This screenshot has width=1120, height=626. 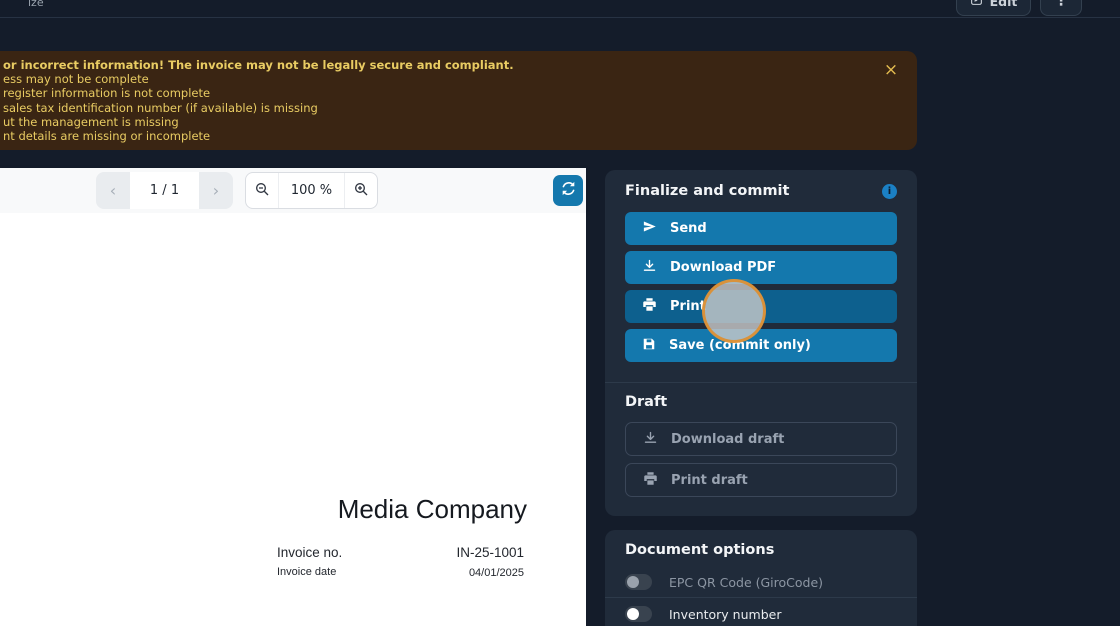 I want to click on next-page-button: ›, so click(x=216, y=190).